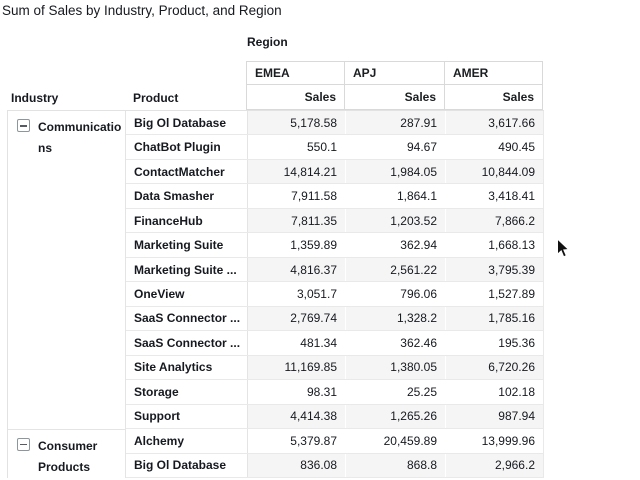 The width and height of the screenshot is (640, 480). Describe the element at coordinates (187, 245) in the screenshot. I see `product-cell: Marketing Suite` at that location.